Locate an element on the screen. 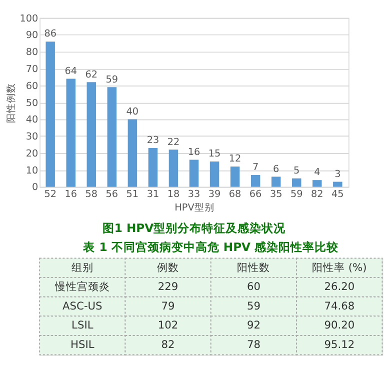  text: 26.20 is located at coordinates (339, 287).